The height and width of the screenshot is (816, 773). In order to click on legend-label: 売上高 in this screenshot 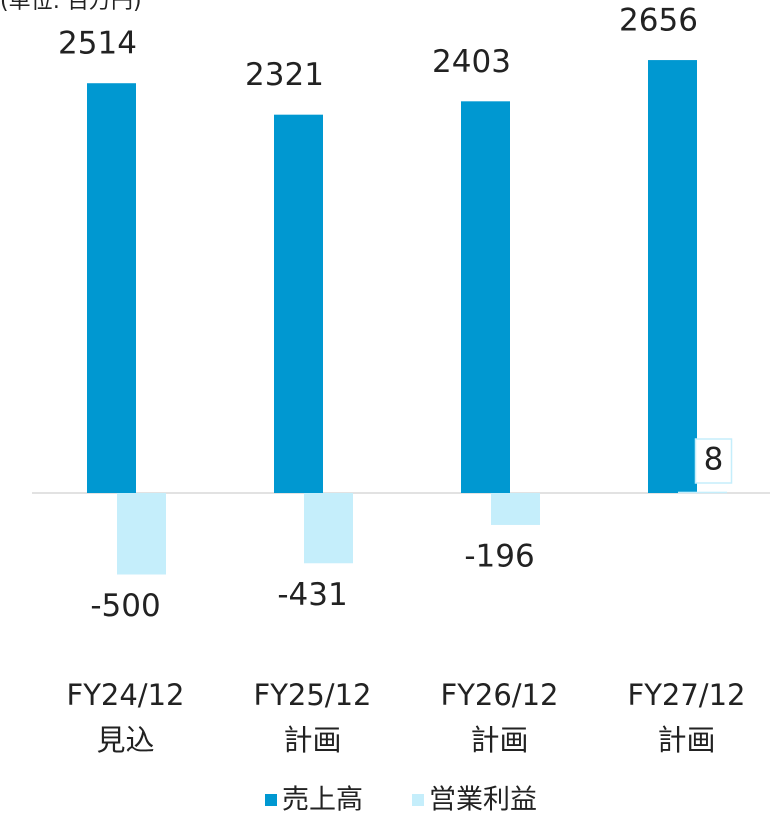, I will do `click(322, 800)`.